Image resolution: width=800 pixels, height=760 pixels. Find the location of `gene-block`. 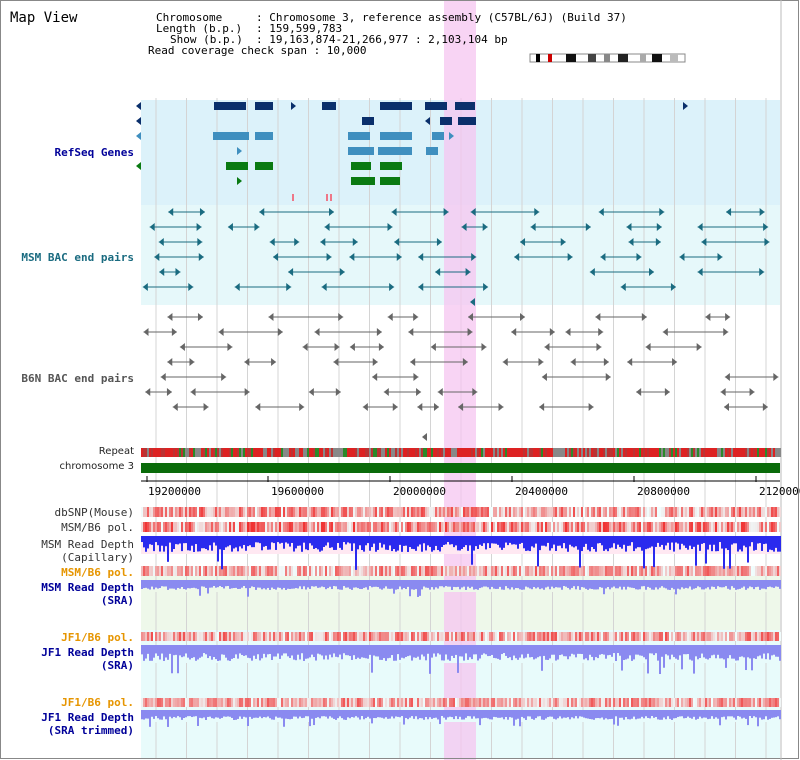

gene-block is located at coordinates (359, 136).